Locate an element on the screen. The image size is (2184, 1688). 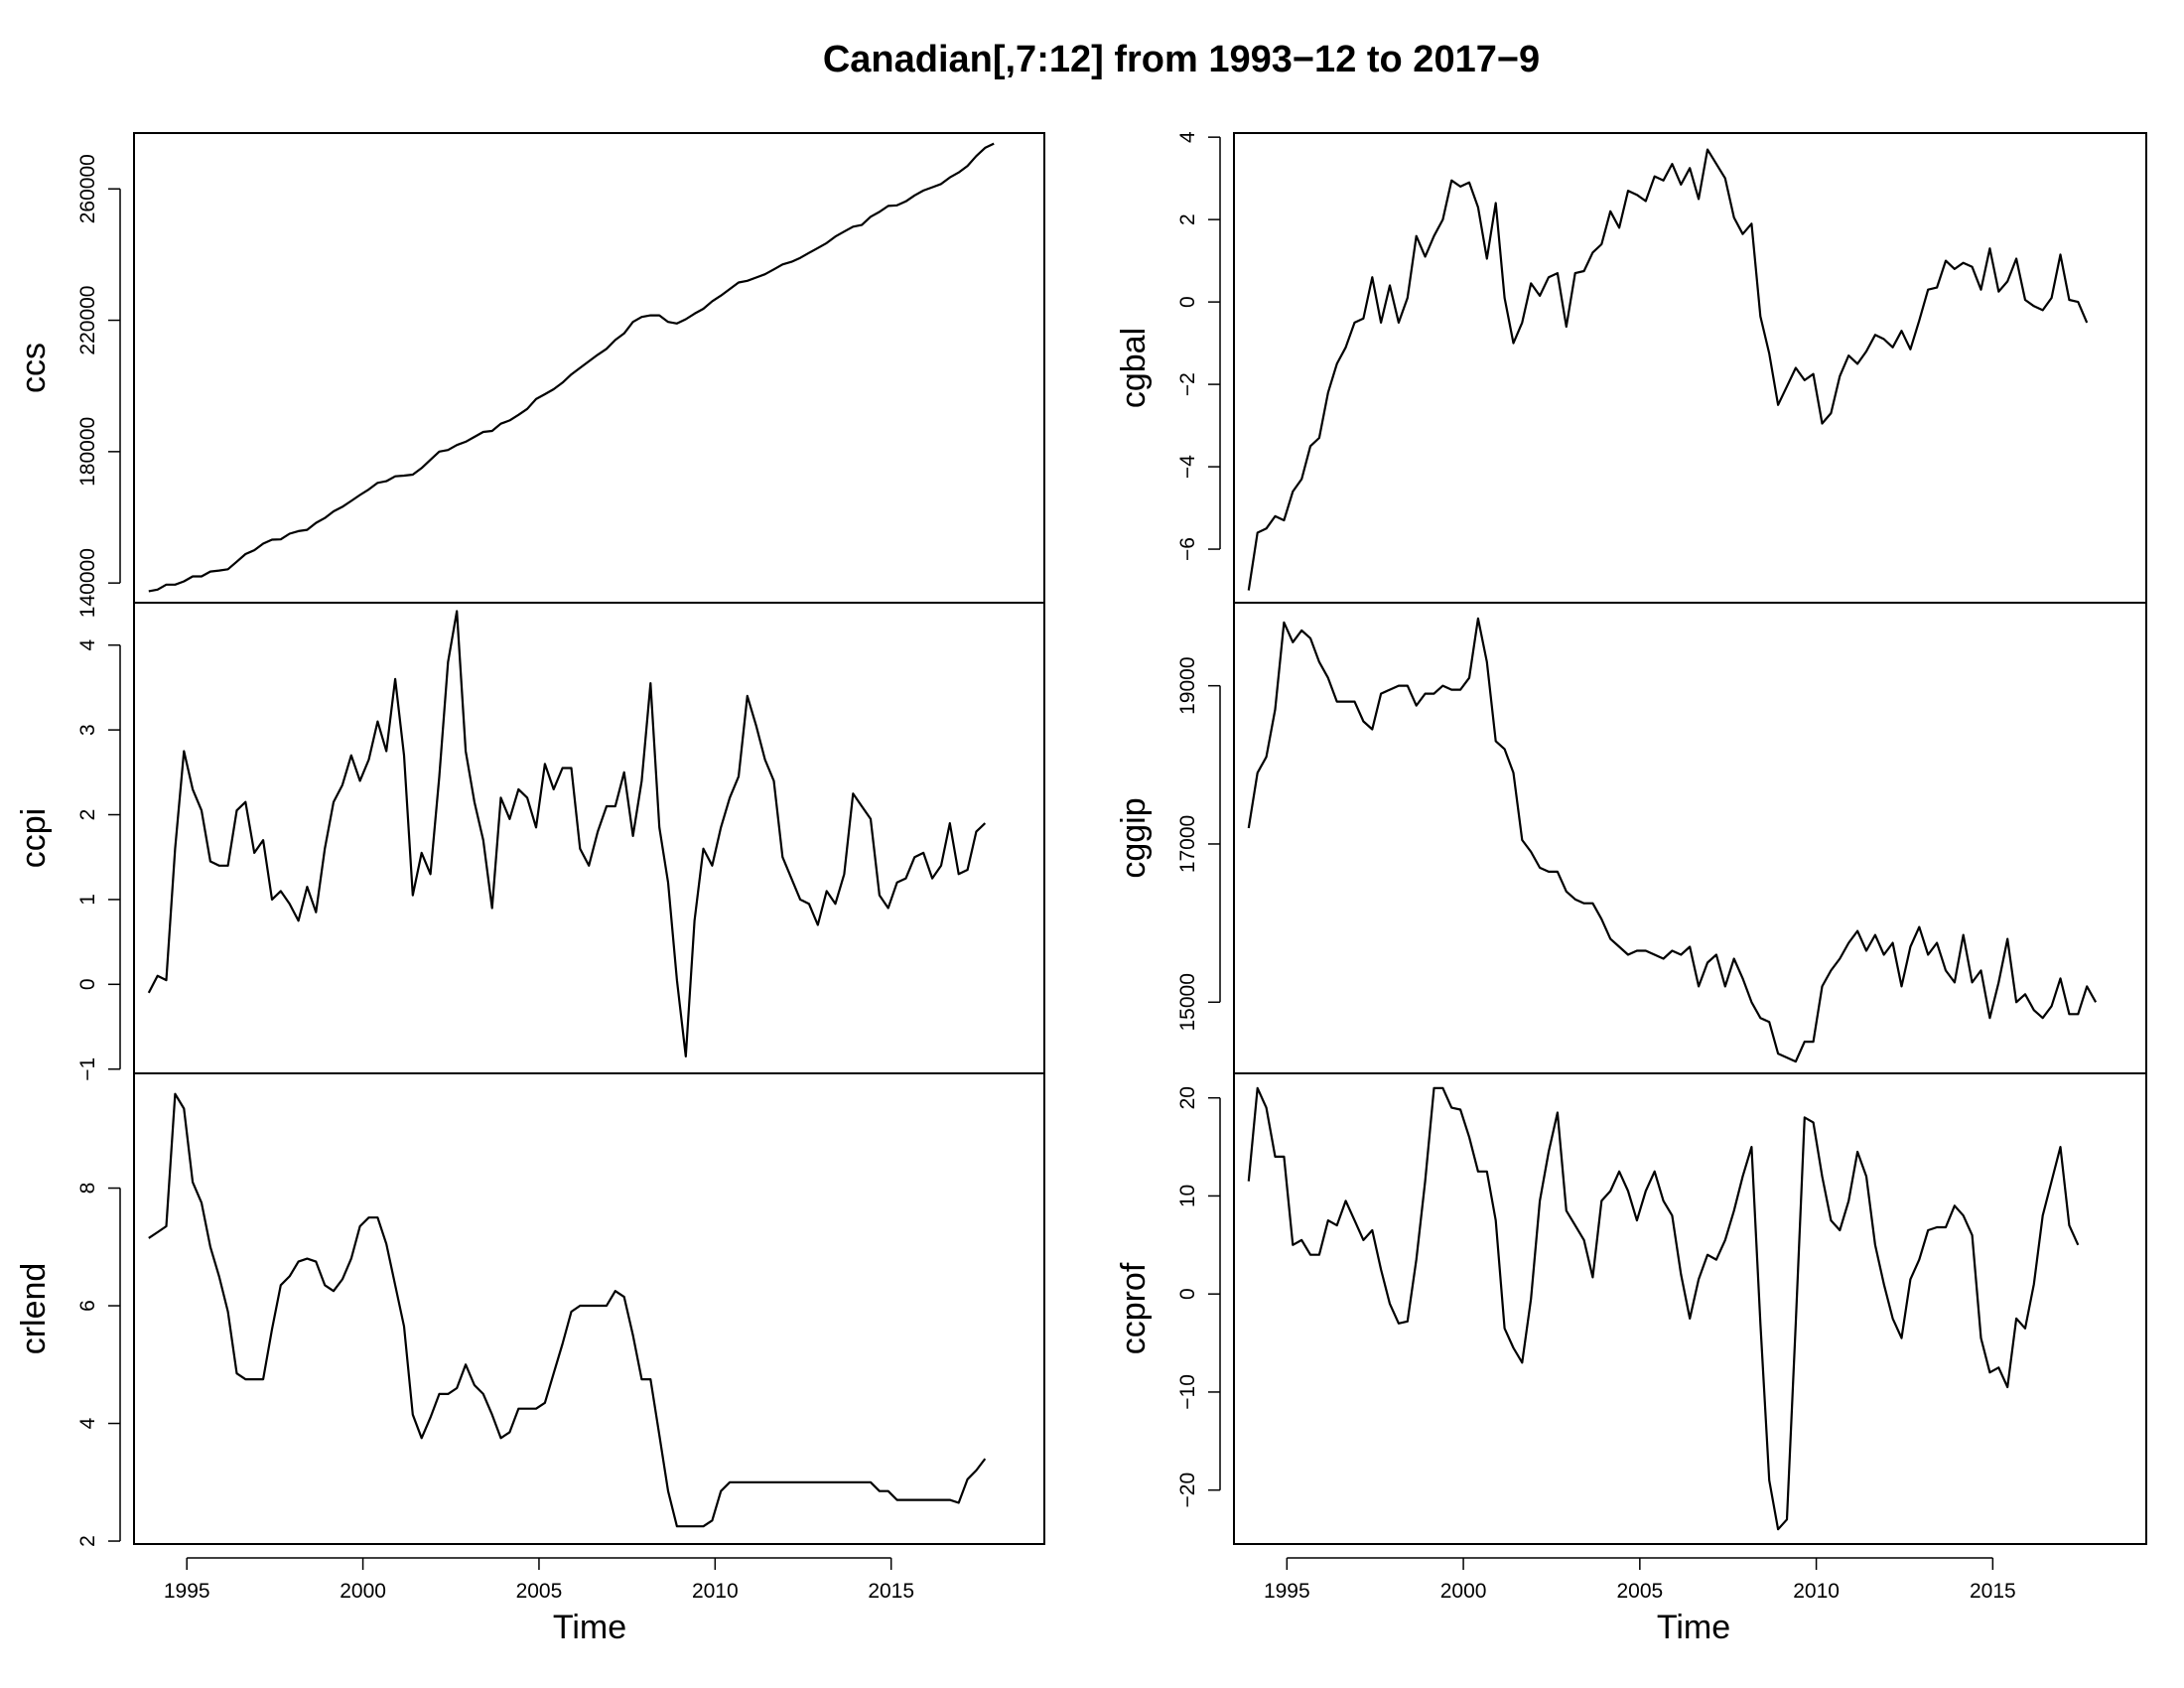
x-tick-label-left: 1995 is located at coordinates (187, 1591).